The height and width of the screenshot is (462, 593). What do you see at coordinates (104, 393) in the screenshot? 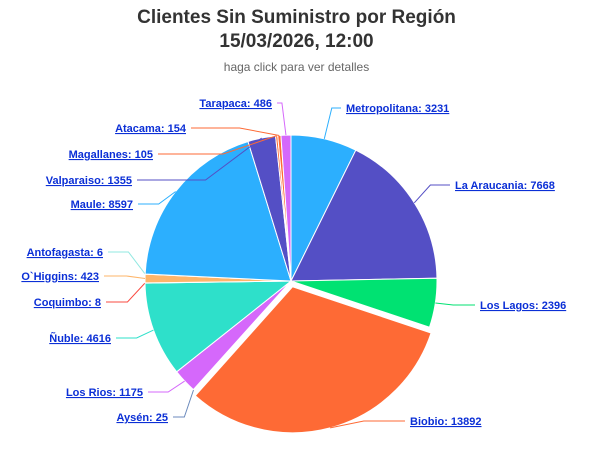
I see `data-label-los-rios: Los Rios: 1175` at bounding box center [104, 393].